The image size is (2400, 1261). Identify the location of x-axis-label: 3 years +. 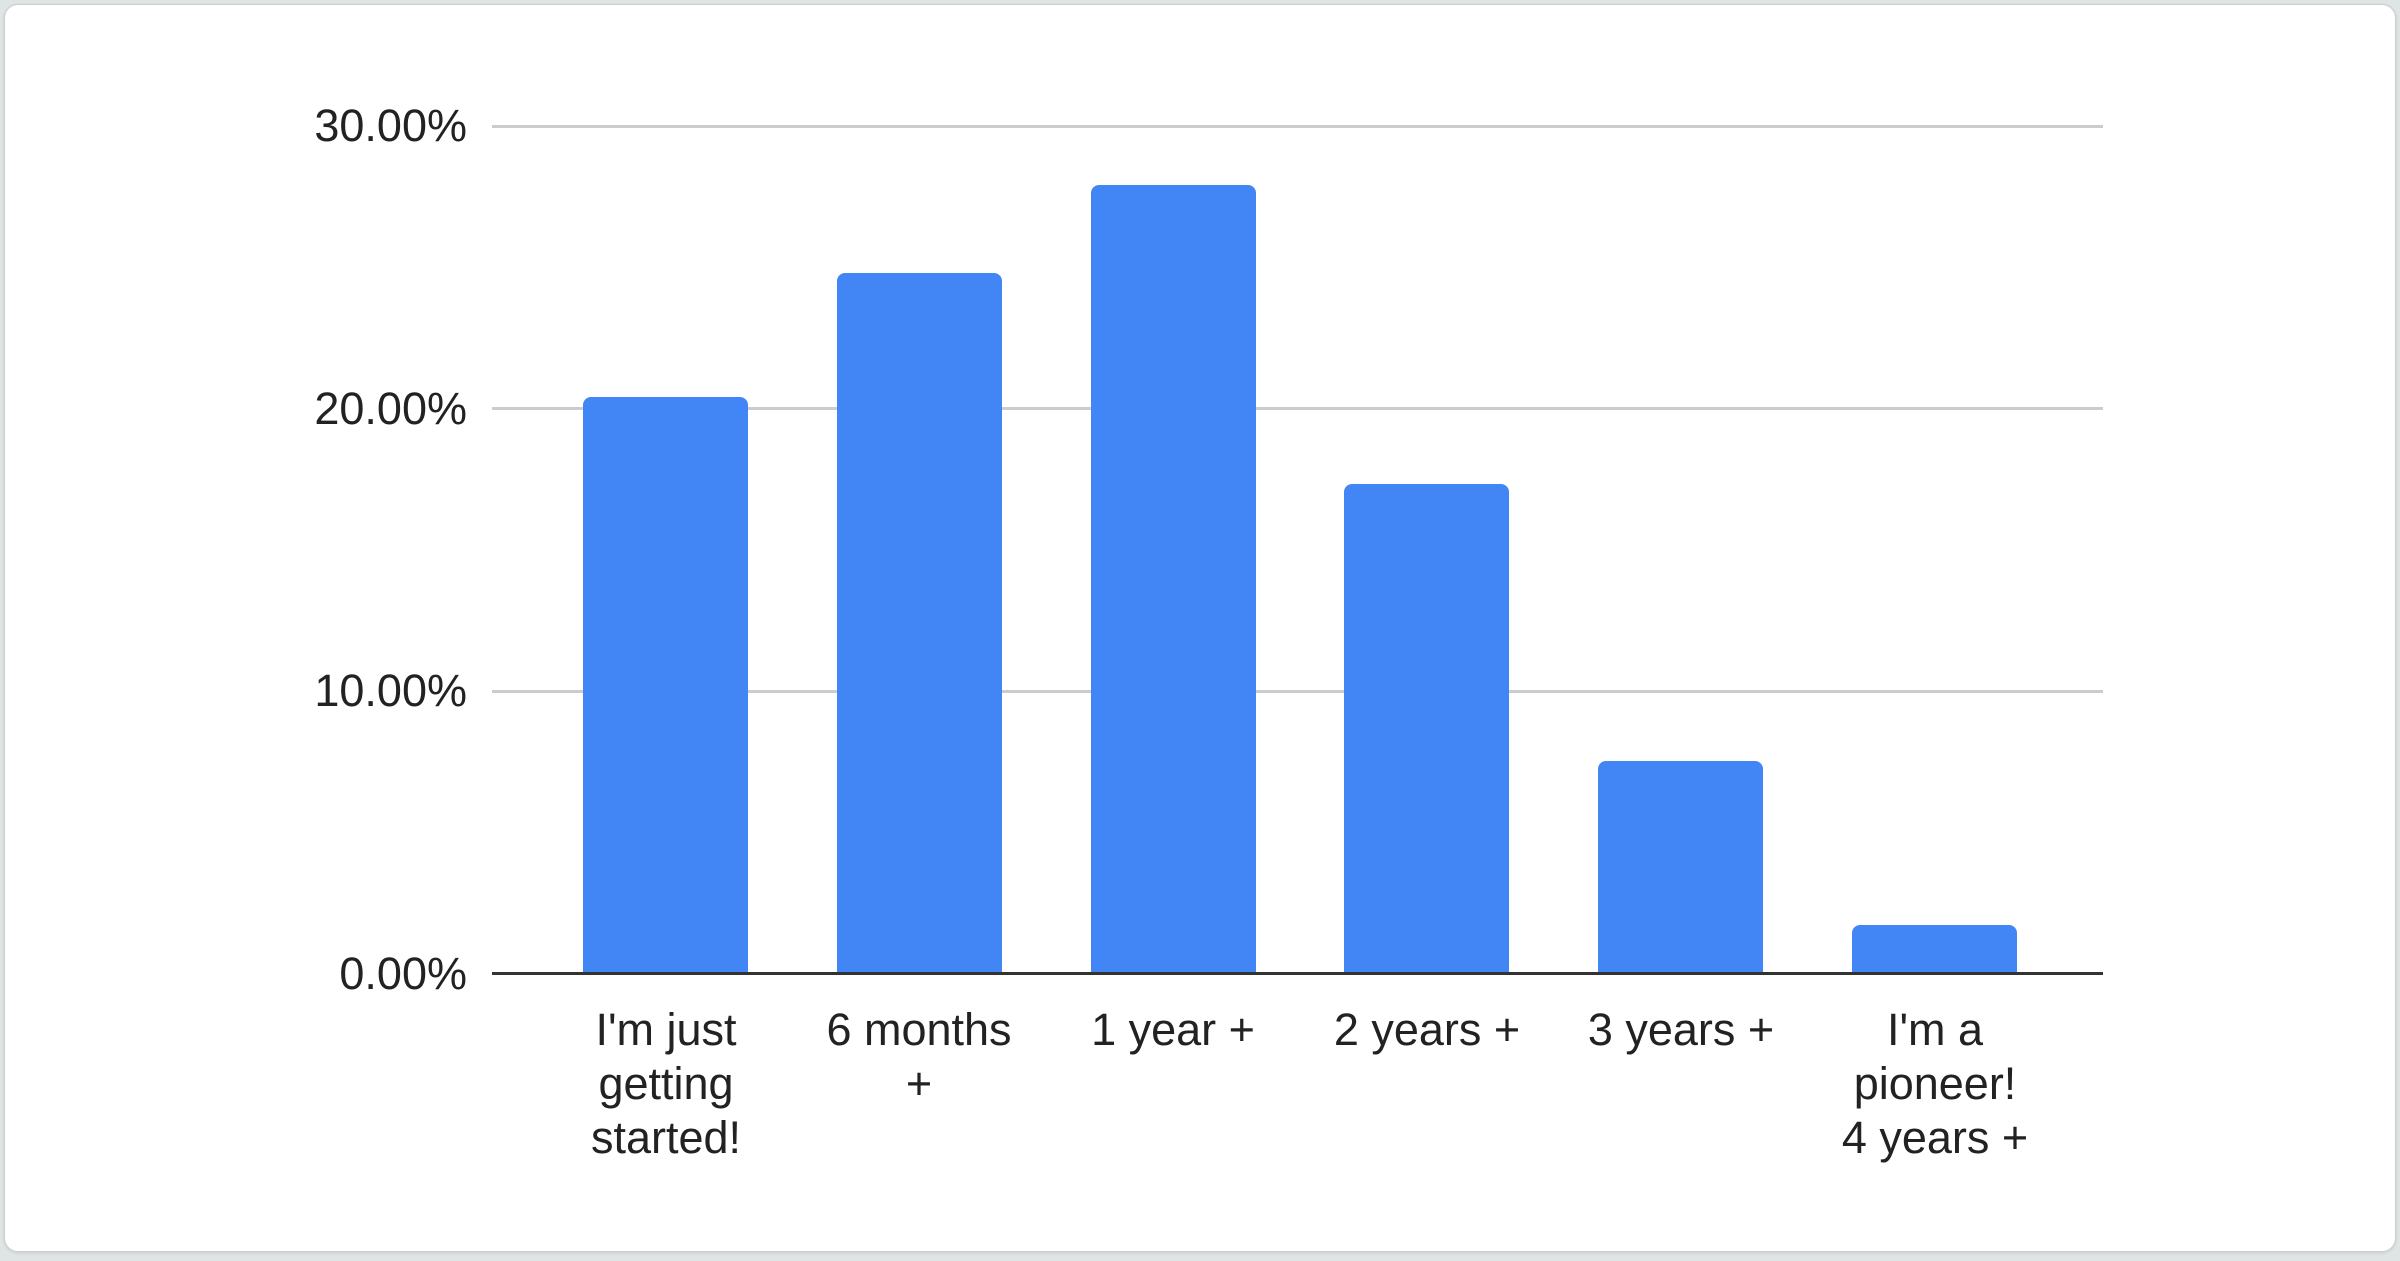
(1681, 1029).